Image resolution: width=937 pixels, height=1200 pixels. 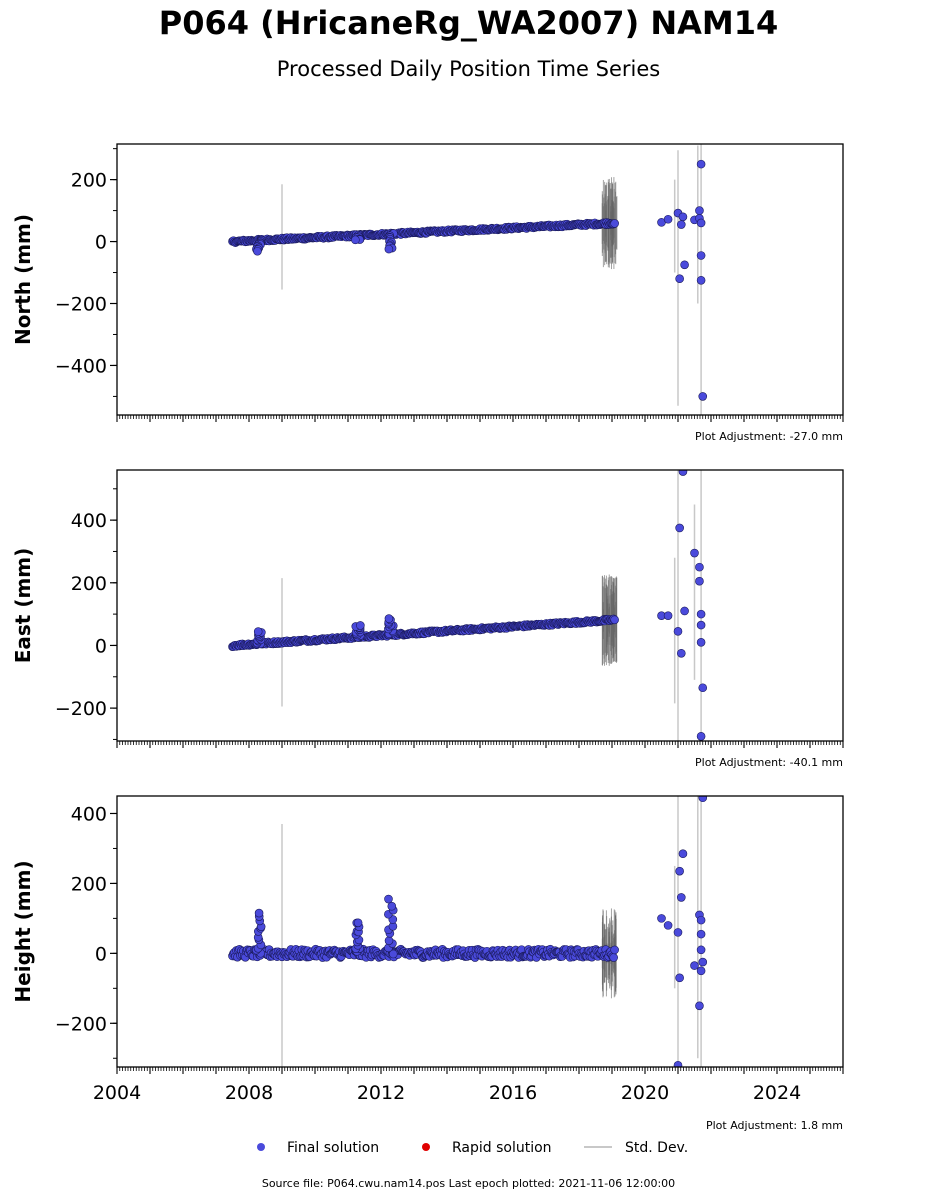 I want to click on x-tick-label: 2004, so click(x=117, y=1093).